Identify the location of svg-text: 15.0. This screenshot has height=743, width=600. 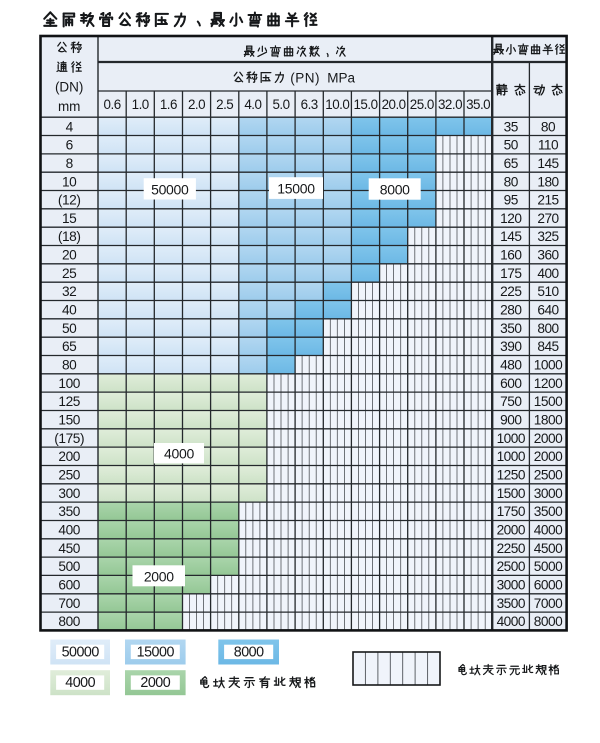
(365, 104).